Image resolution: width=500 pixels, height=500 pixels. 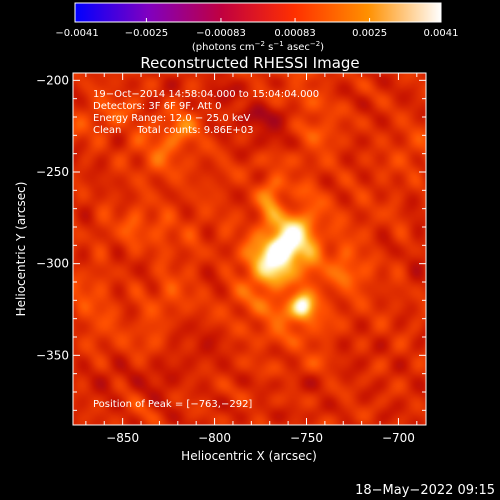 What do you see at coordinates (157, 106) in the screenshot?
I see `annotation-detectors: Detectors: 3F 6F 9F, Att 0` at bounding box center [157, 106].